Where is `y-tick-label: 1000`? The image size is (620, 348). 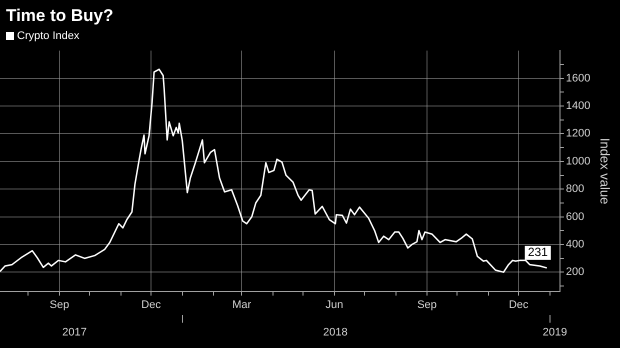 y-tick-label: 1000 is located at coordinates (578, 161).